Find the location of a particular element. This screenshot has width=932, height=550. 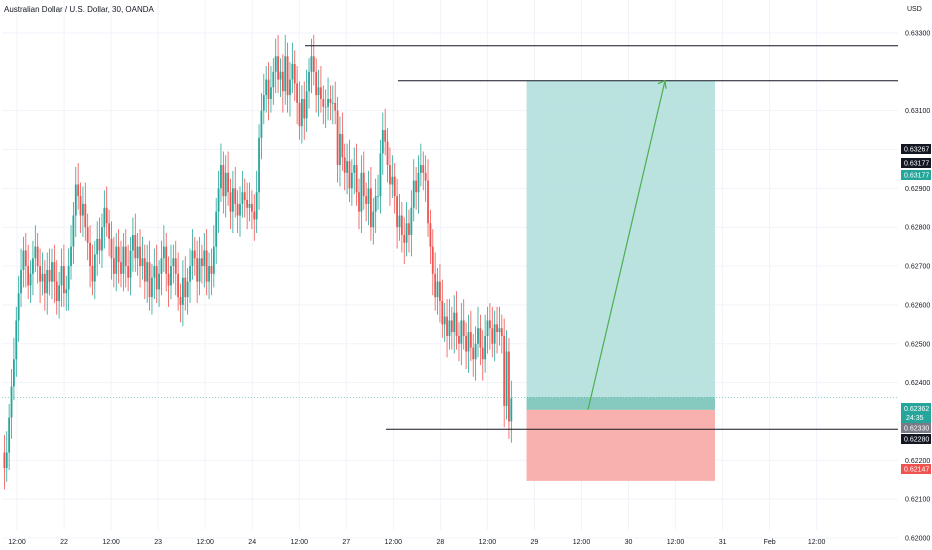

x-tick-label: Feb is located at coordinates (770, 542).